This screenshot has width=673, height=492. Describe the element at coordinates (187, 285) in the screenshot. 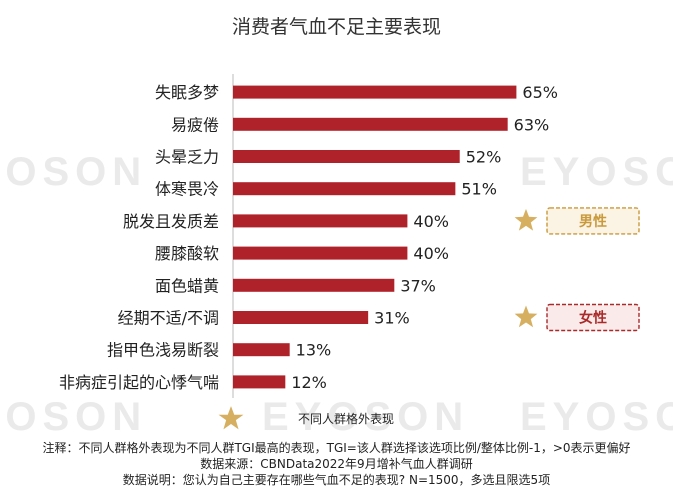

I see `category-label: 面色蜡黄` at that location.